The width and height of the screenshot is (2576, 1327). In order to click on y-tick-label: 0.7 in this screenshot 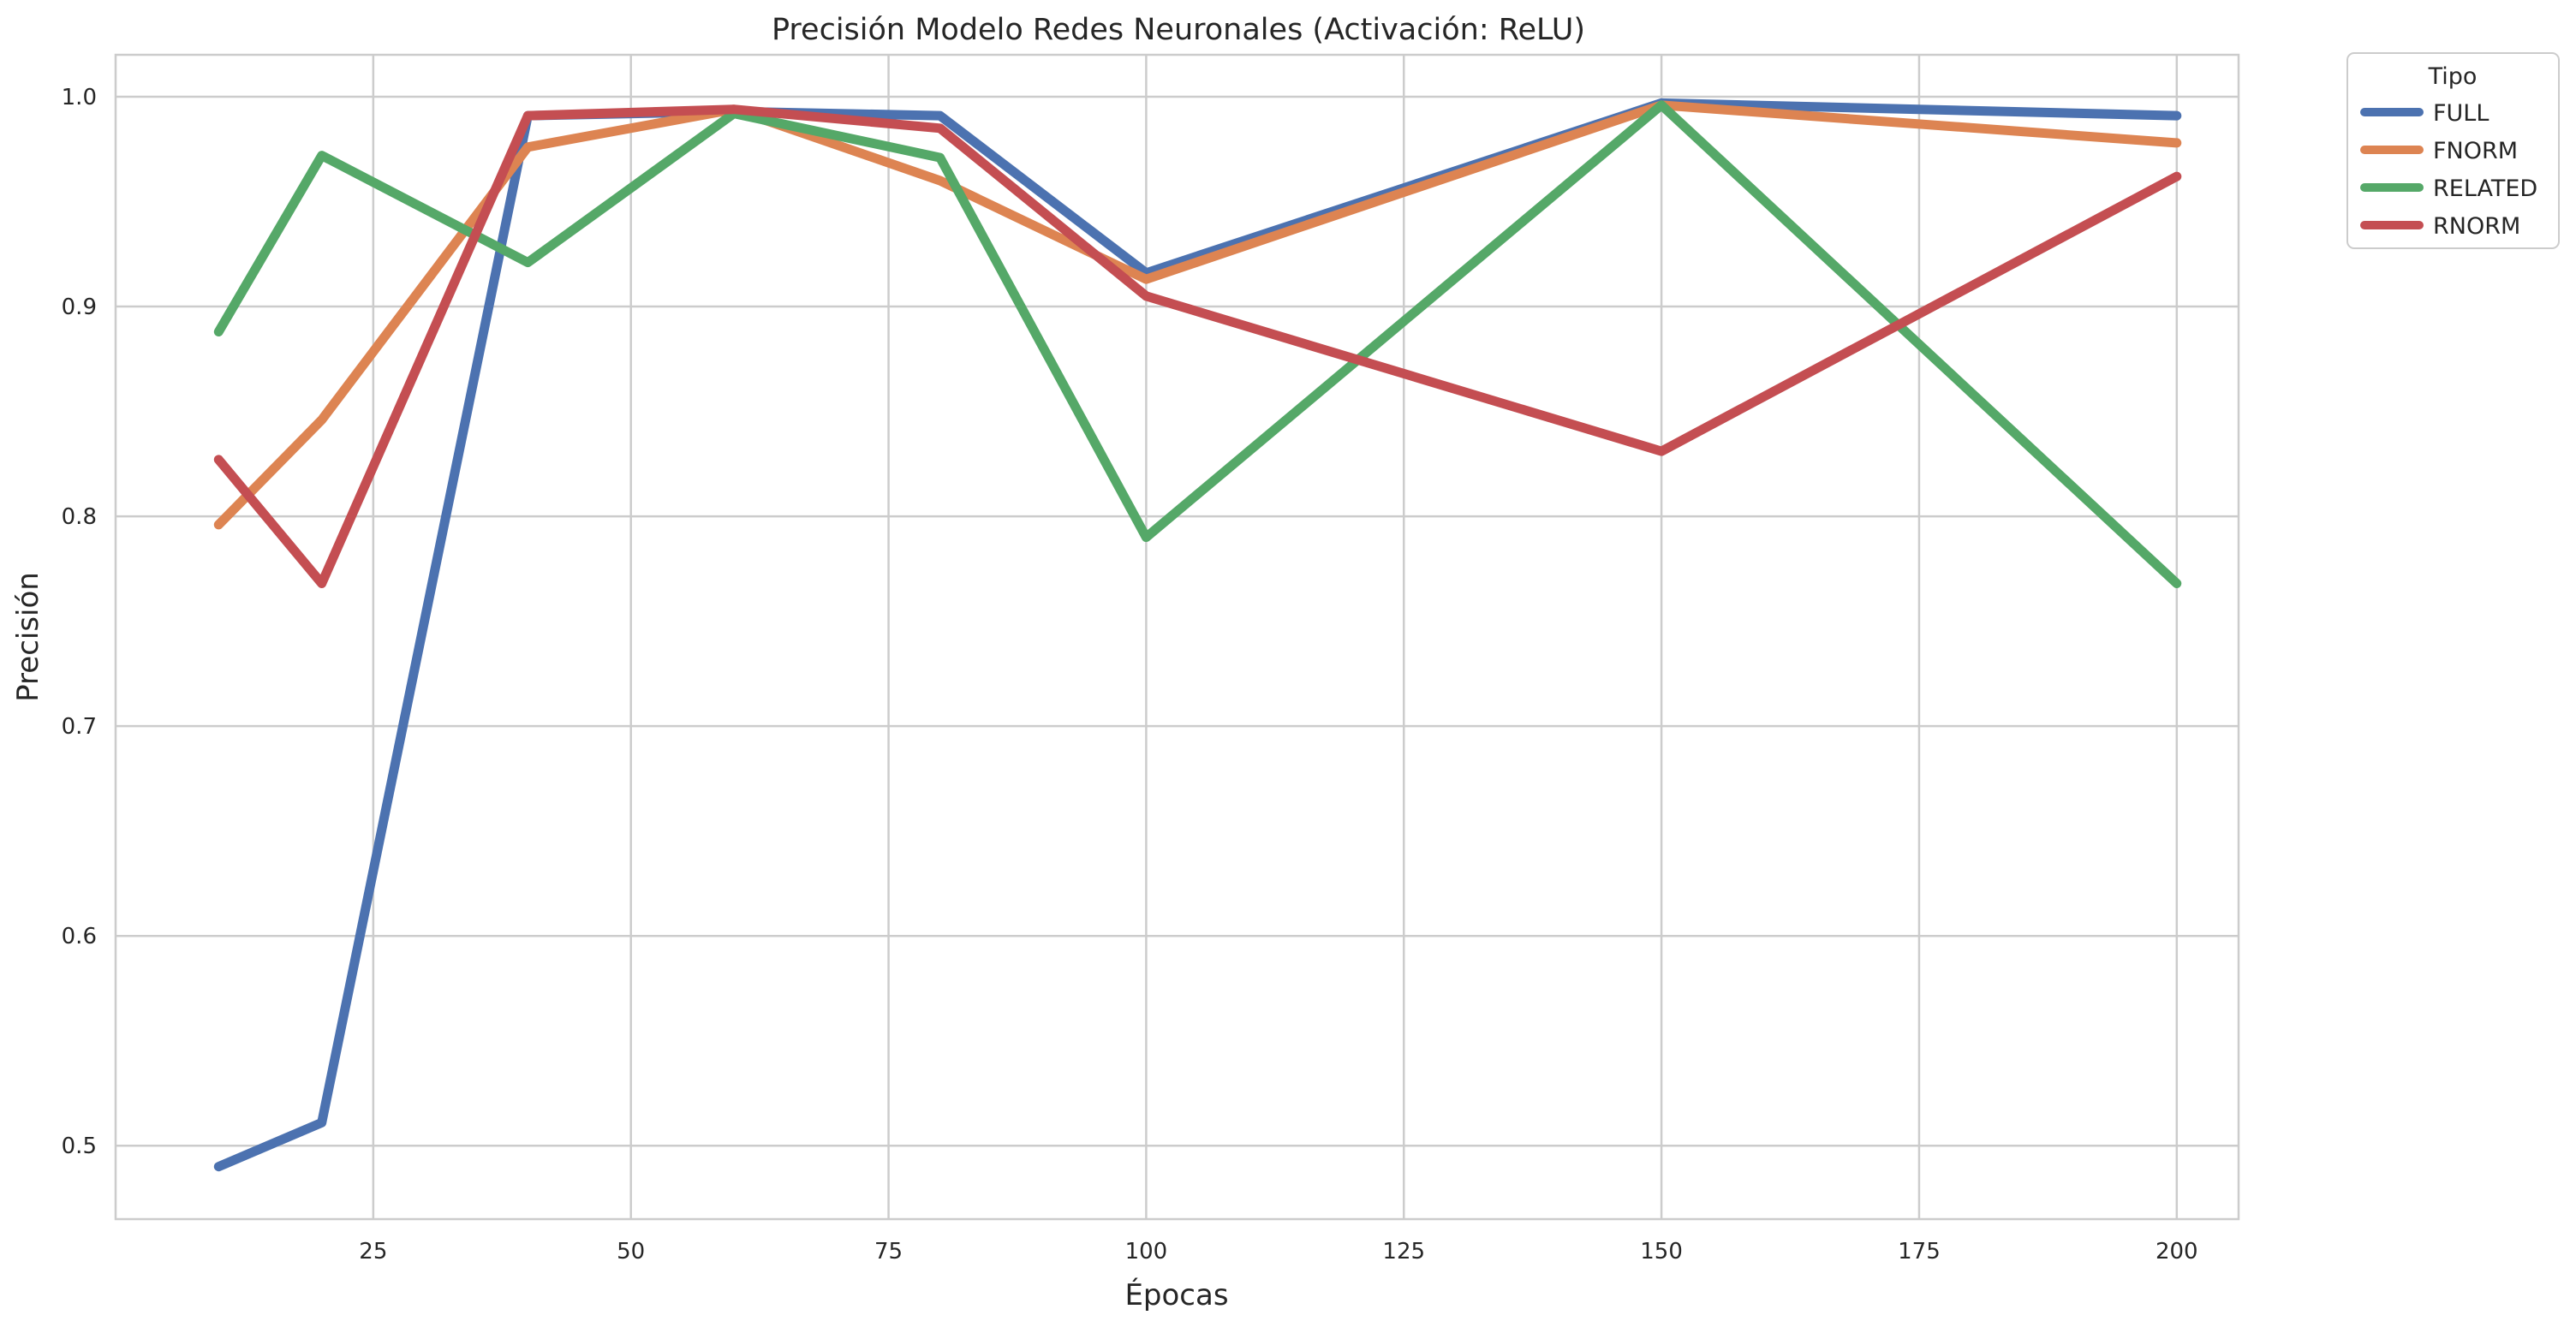, I will do `click(79, 727)`.